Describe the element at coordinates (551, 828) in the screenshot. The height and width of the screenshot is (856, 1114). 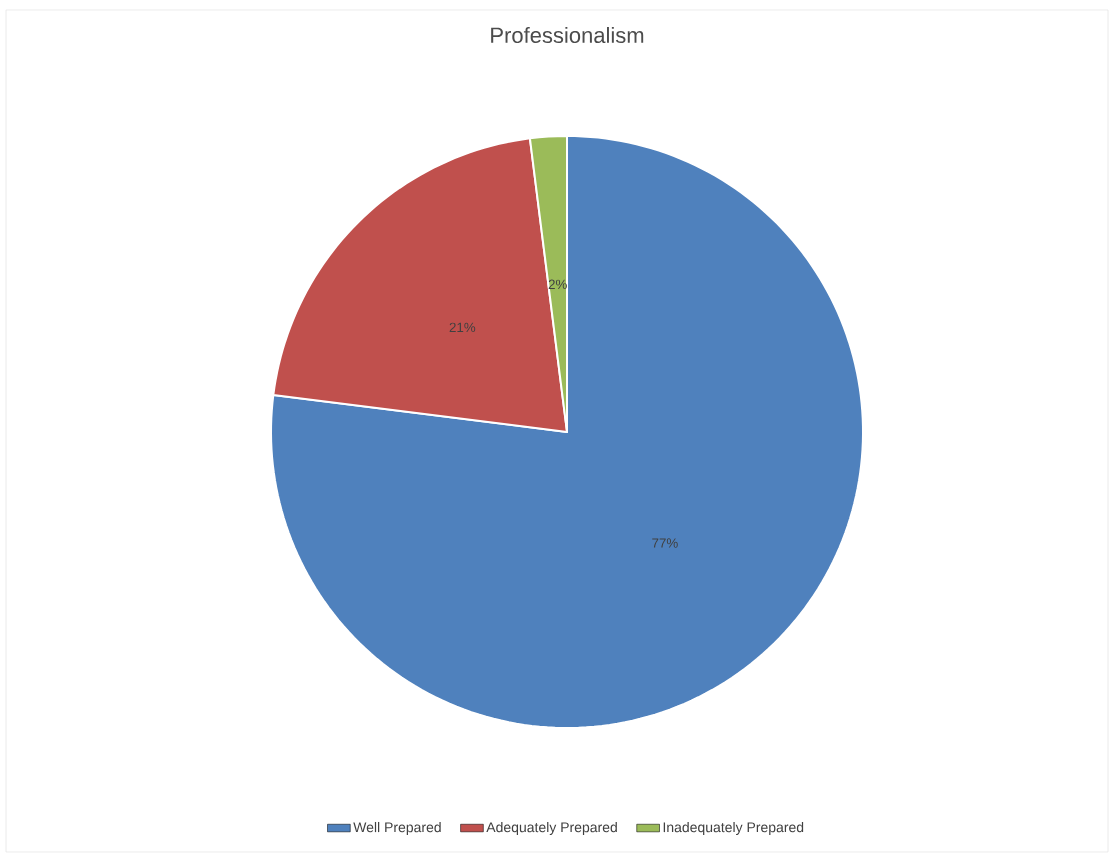
I see `legend-label: Adequately Prepared` at that location.